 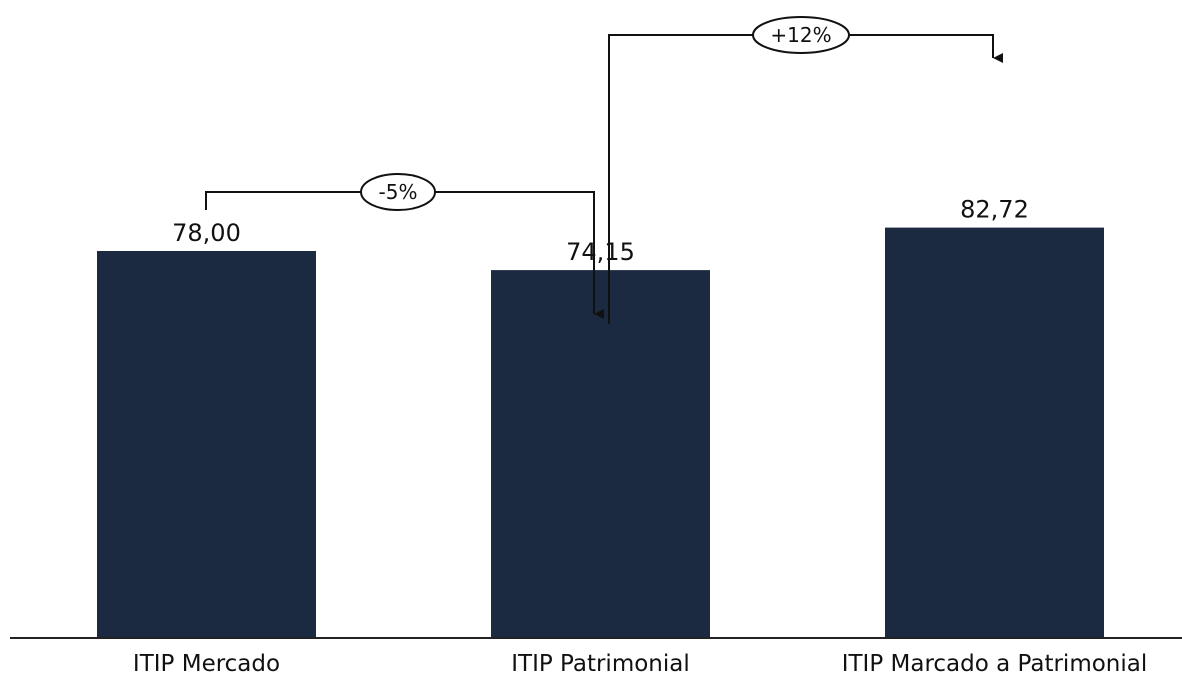 I want to click on value-label: 78,00, so click(x=206, y=233).